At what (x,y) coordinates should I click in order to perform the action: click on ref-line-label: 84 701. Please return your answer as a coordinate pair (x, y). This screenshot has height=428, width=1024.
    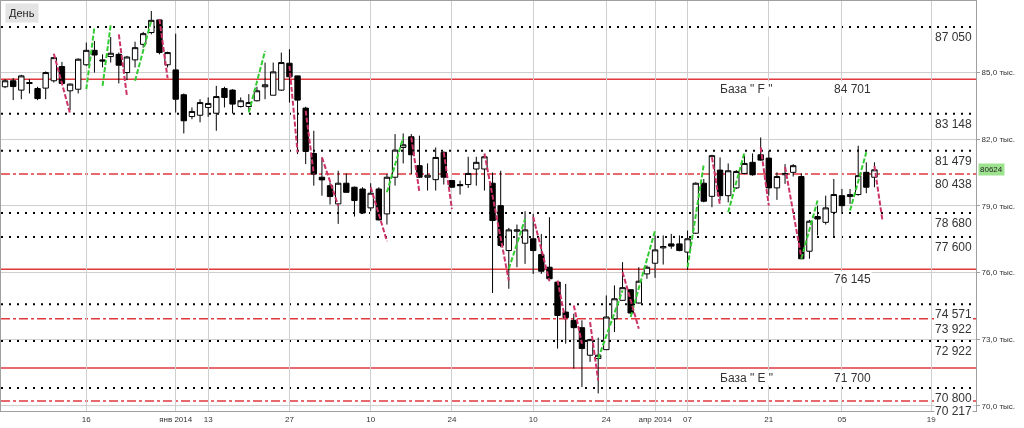
    Looking at the image, I should click on (853, 89).